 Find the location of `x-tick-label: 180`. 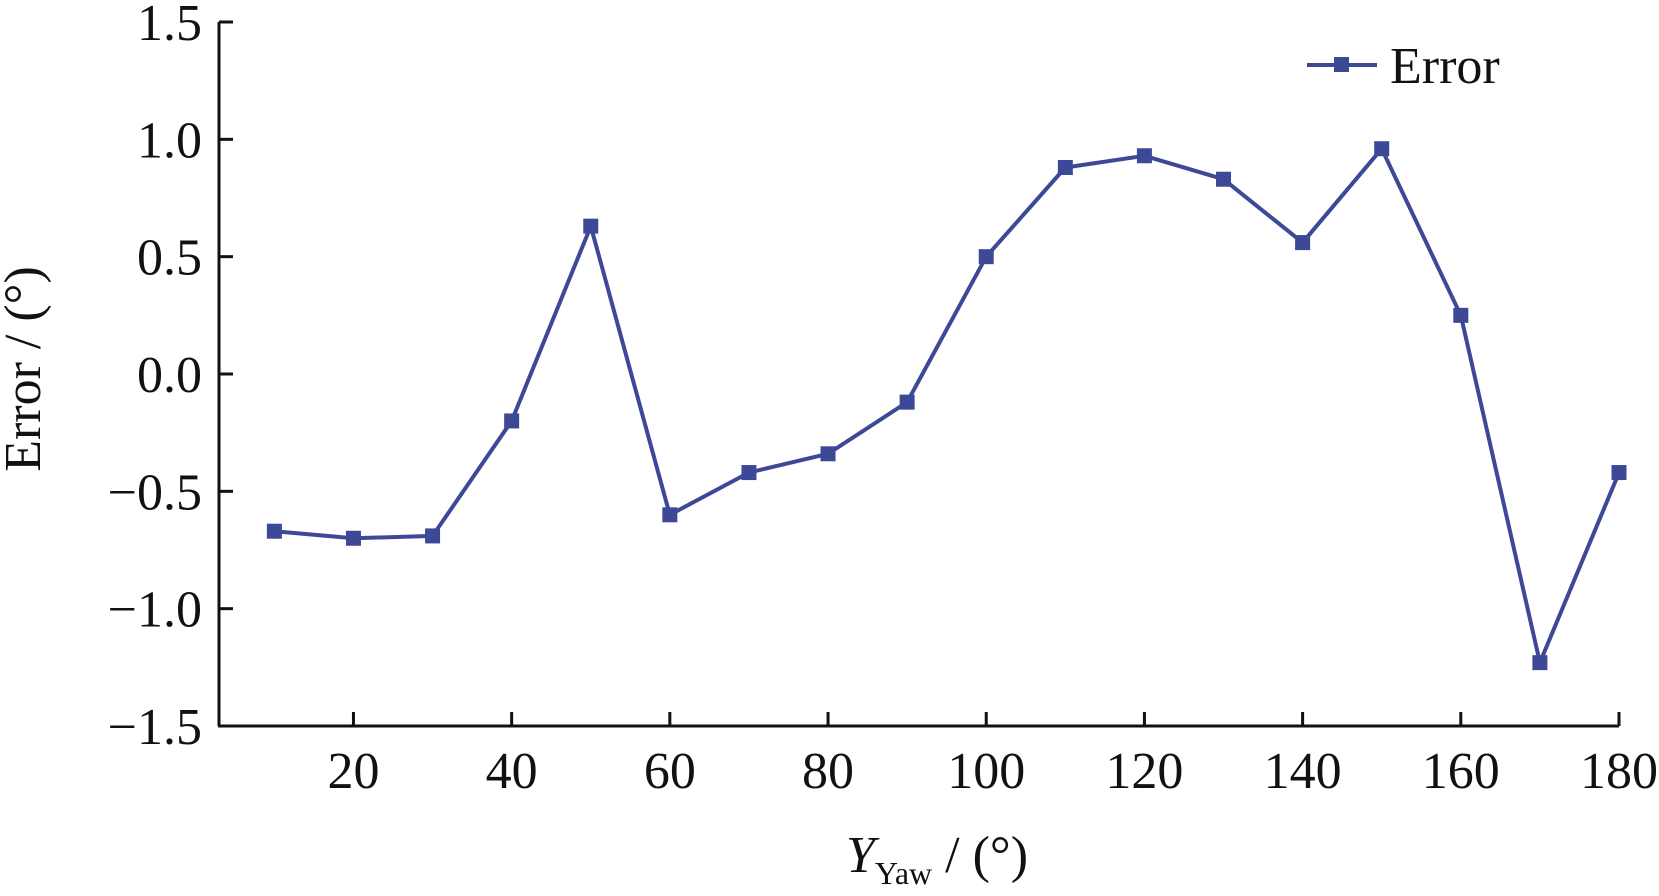

x-tick-label: 180 is located at coordinates (1619, 771).